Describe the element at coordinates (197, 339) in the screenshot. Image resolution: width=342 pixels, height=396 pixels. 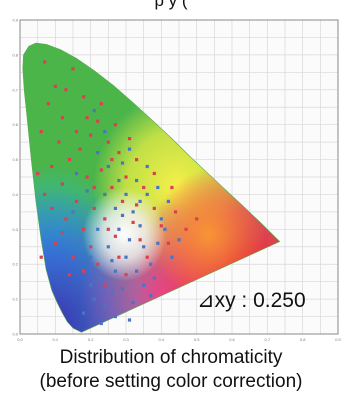
I see `x-tick-label: 0.5` at that location.